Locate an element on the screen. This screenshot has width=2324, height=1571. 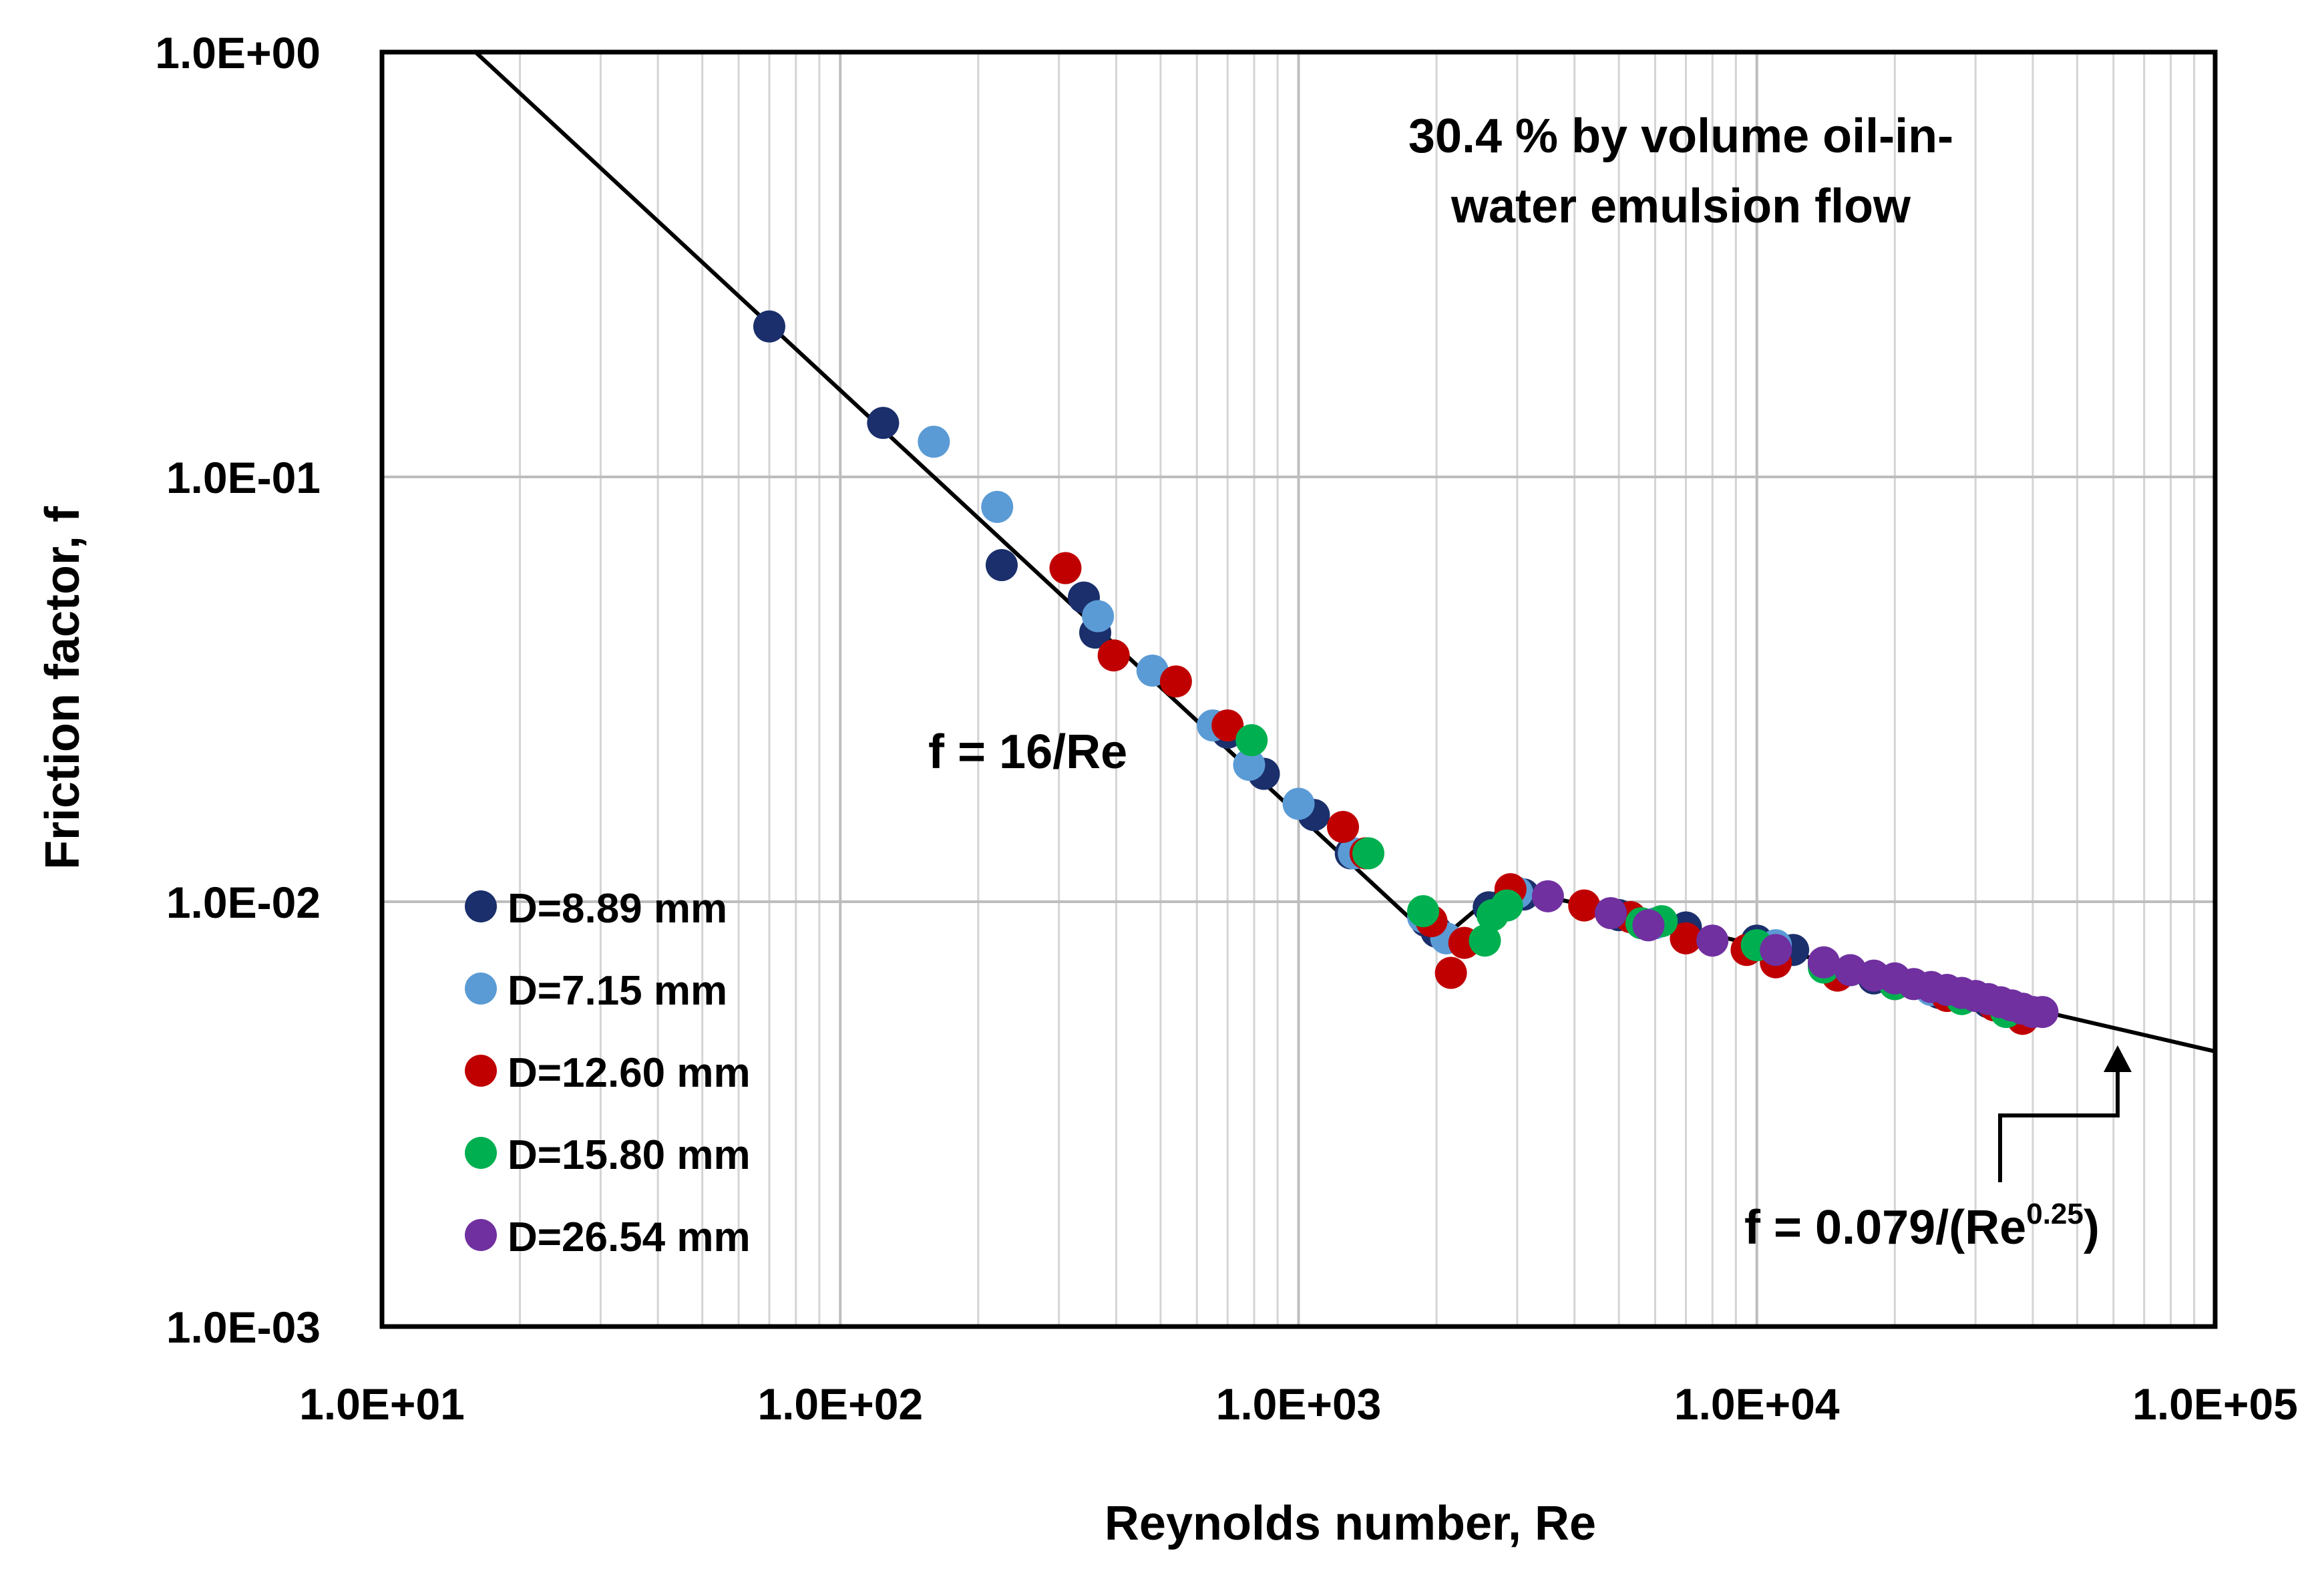
y-tick-label: 1.0E-03 is located at coordinates (244, 1327).